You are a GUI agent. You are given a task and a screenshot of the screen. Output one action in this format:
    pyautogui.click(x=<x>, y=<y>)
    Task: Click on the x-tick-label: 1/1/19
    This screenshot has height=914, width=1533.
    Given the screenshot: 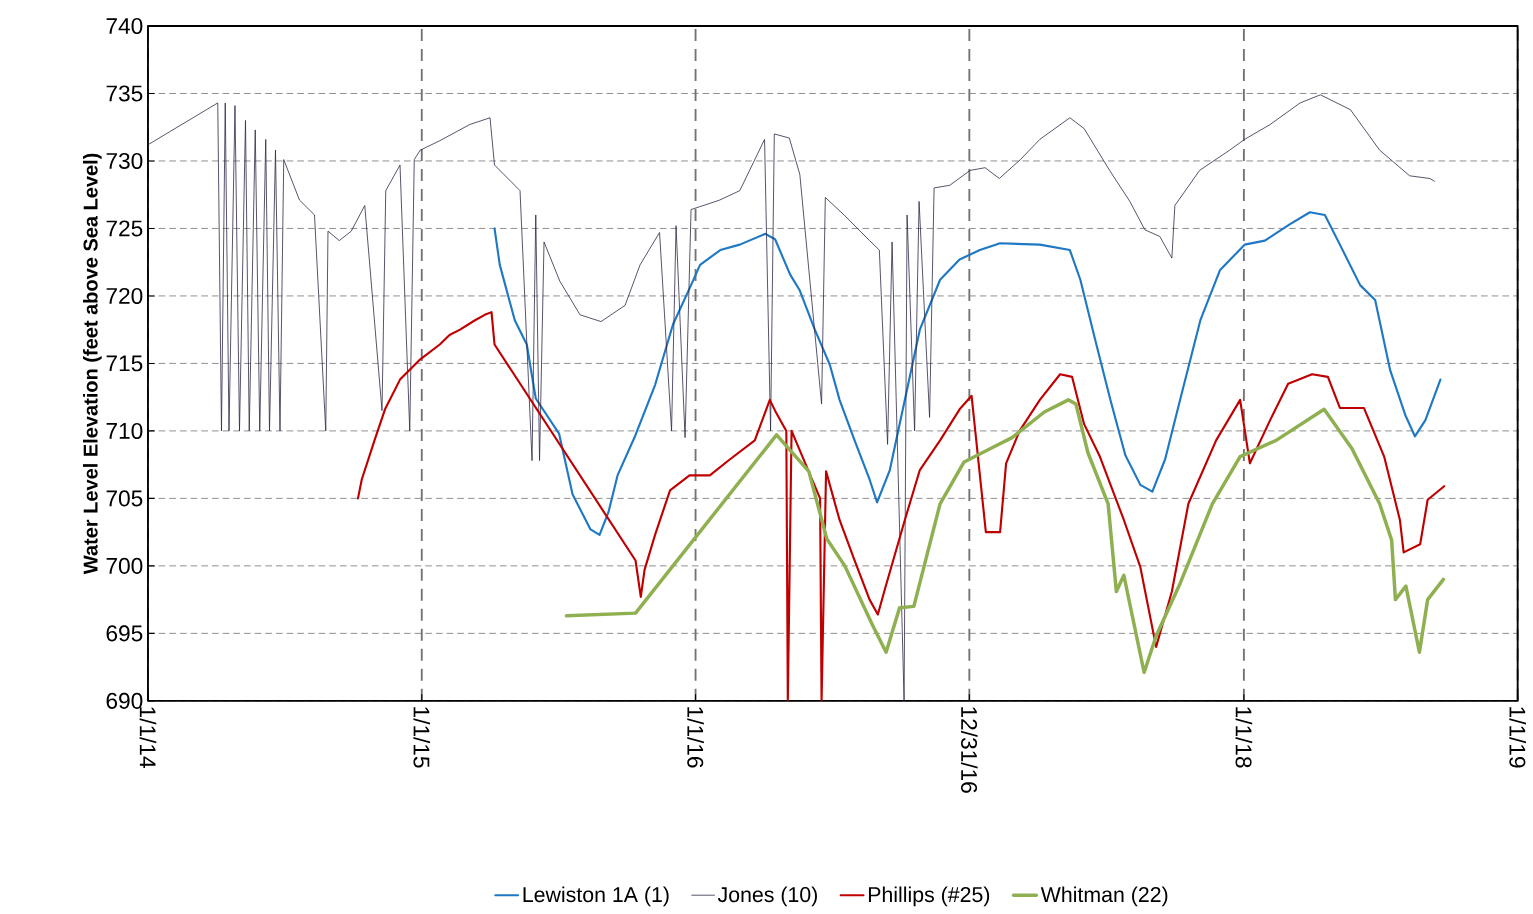 What is the action you would take?
    pyautogui.click(x=1517, y=737)
    